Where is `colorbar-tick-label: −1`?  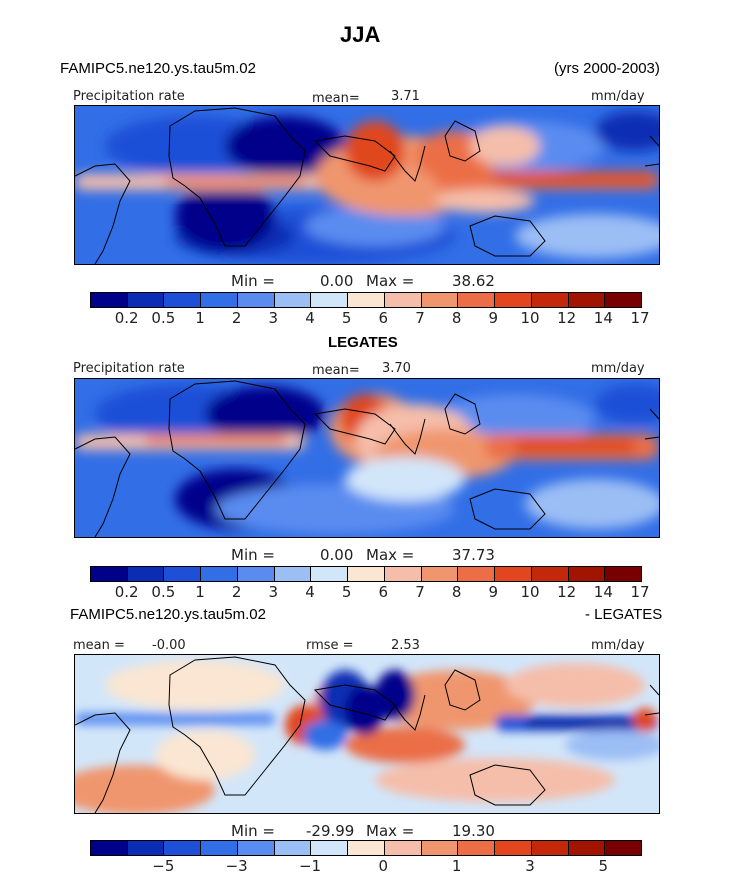
colorbar-tick-label: −1 is located at coordinates (310, 866).